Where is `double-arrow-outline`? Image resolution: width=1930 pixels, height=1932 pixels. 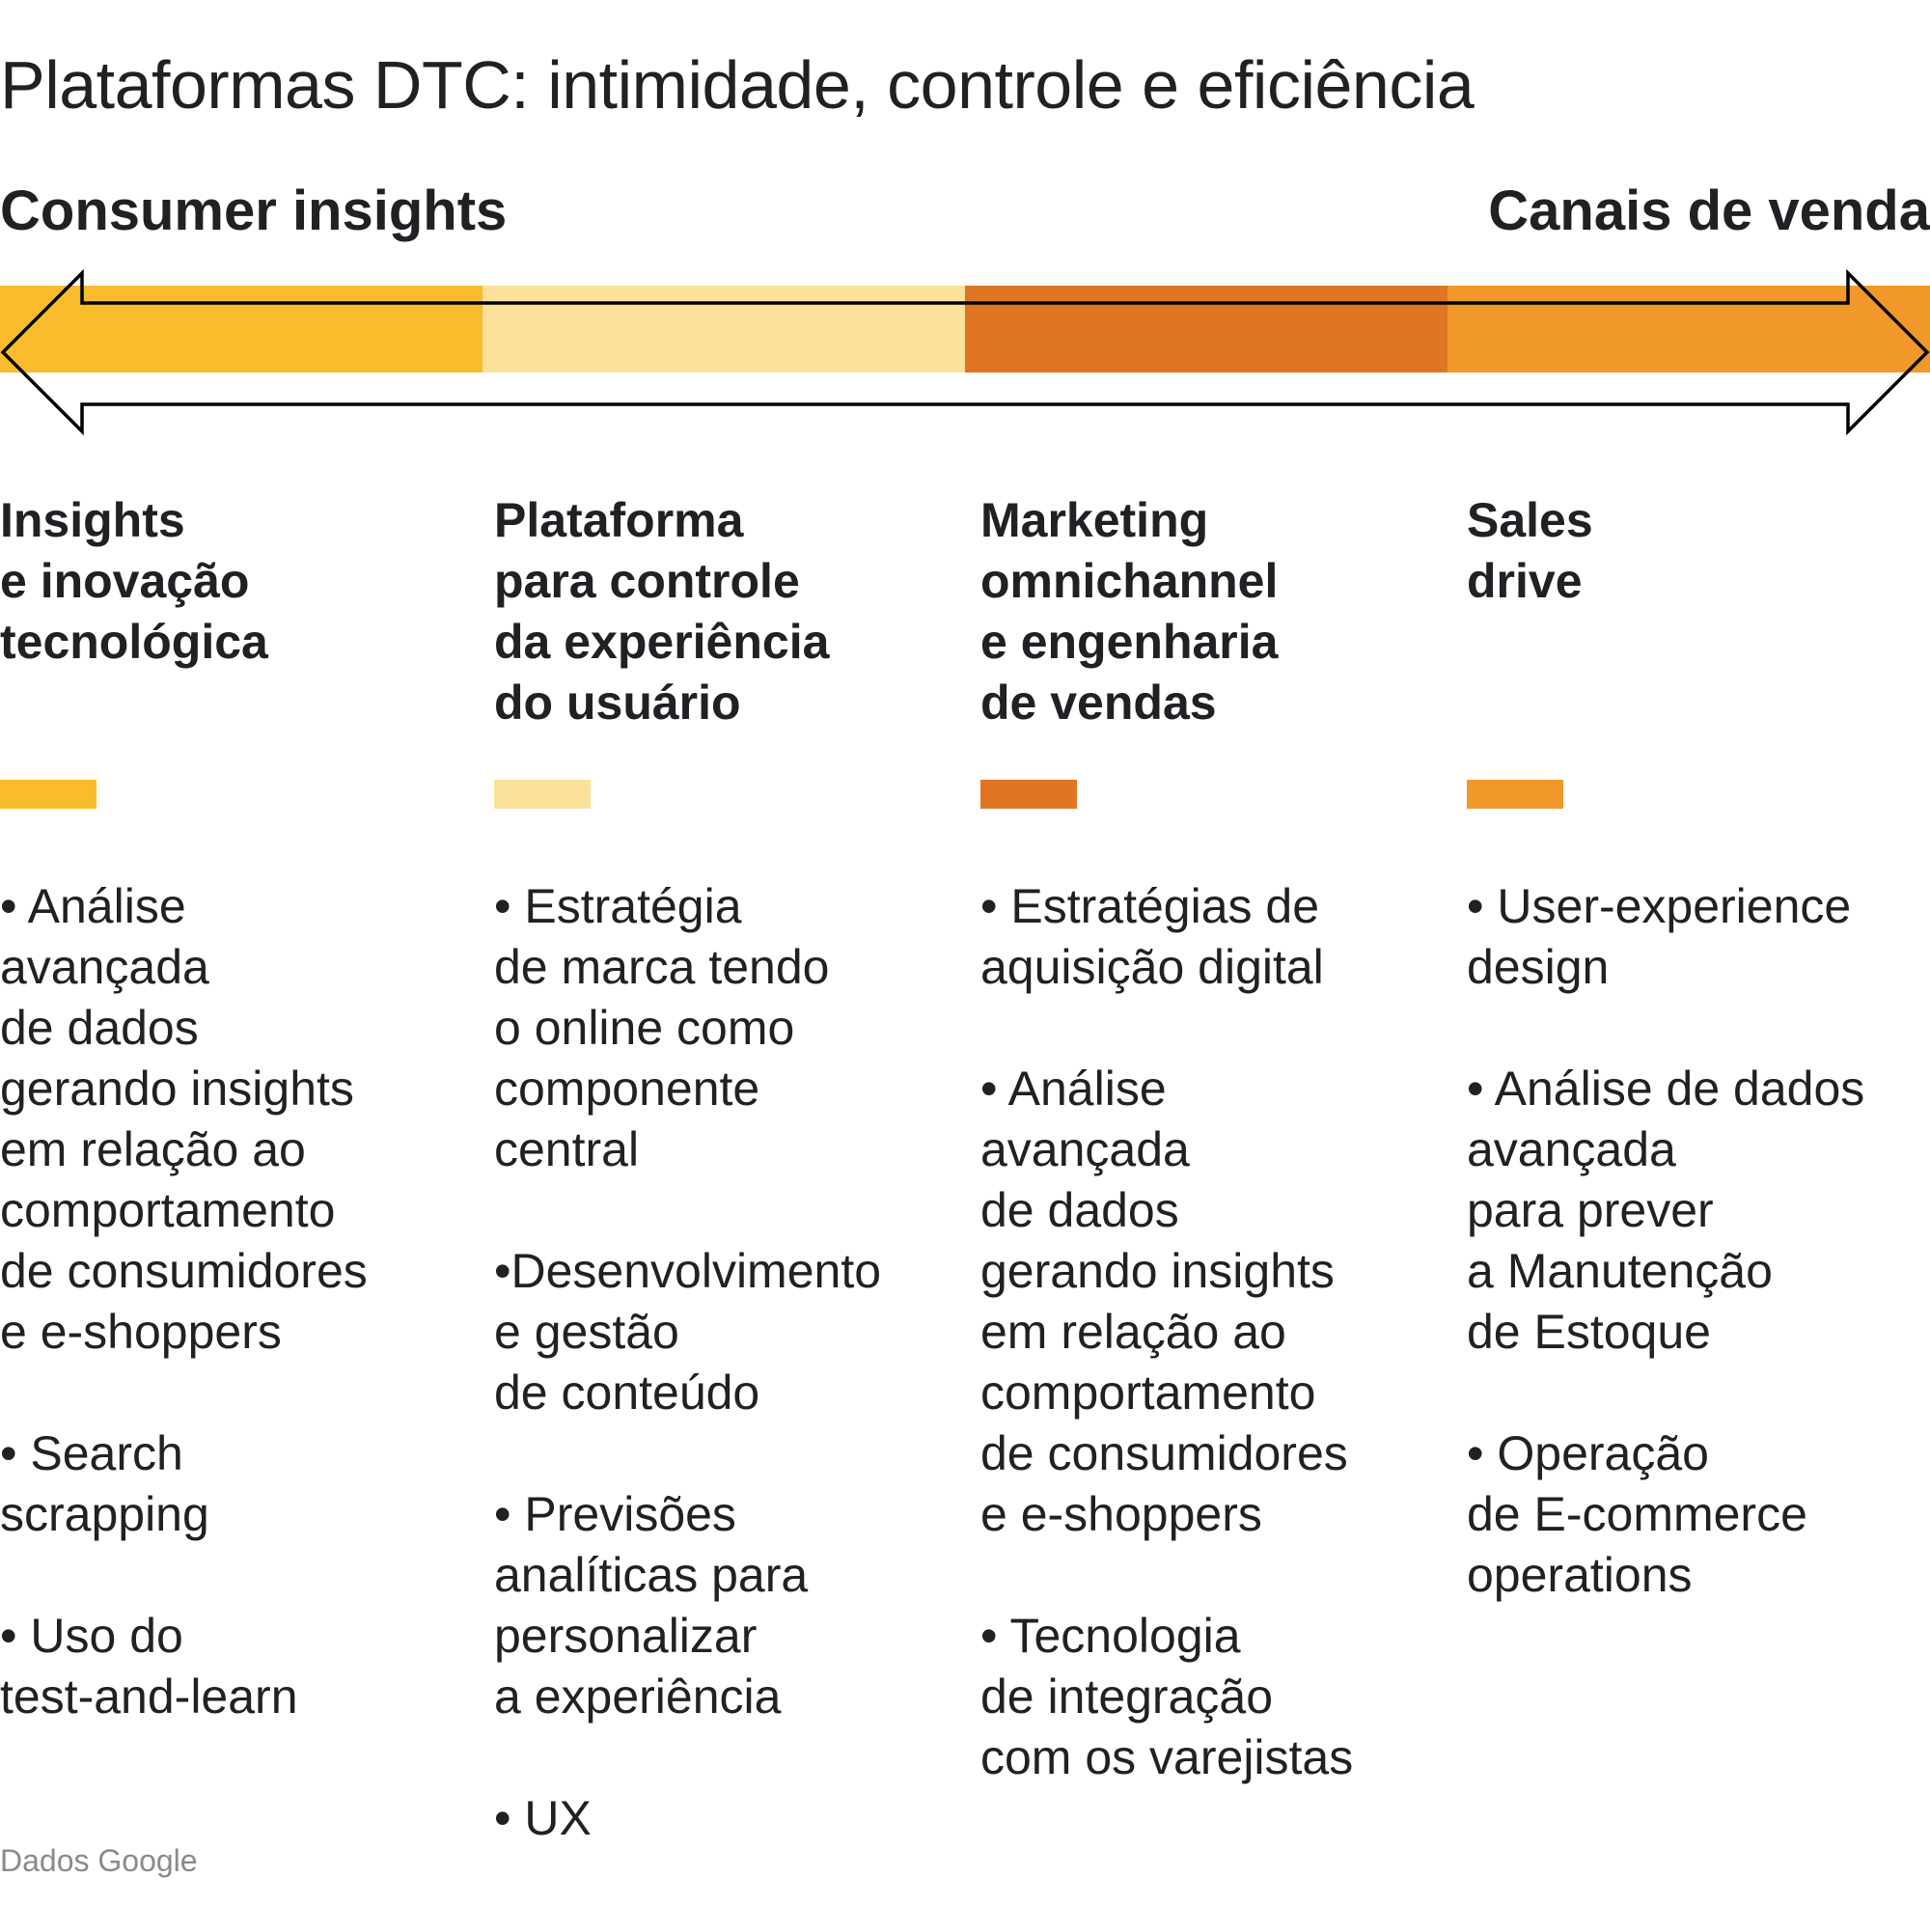 double-arrow-outline is located at coordinates (965, 352).